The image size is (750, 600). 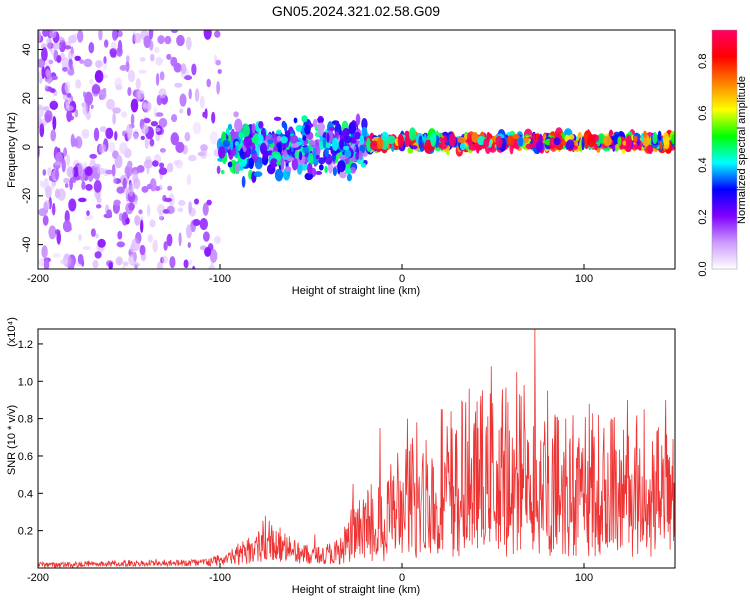 What do you see at coordinates (27, 98) in the screenshot?
I see `y-tick-label: 20` at bounding box center [27, 98].